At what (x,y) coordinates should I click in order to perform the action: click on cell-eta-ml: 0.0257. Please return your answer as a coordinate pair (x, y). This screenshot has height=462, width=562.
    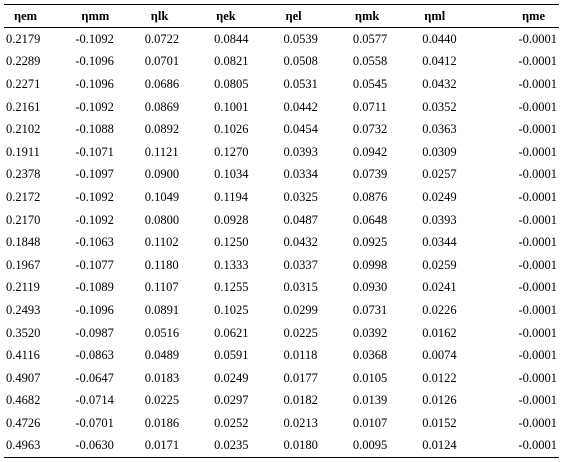
    Looking at the image, I should click on (439, 174).